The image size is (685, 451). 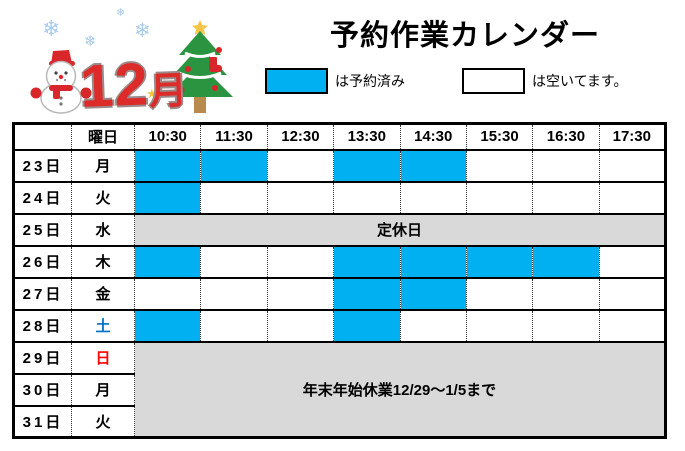 What do you see at coordinates (370, 81) in the screenshot?
I see `reserved-label: は予約済み` at bounding box center [370, 81].